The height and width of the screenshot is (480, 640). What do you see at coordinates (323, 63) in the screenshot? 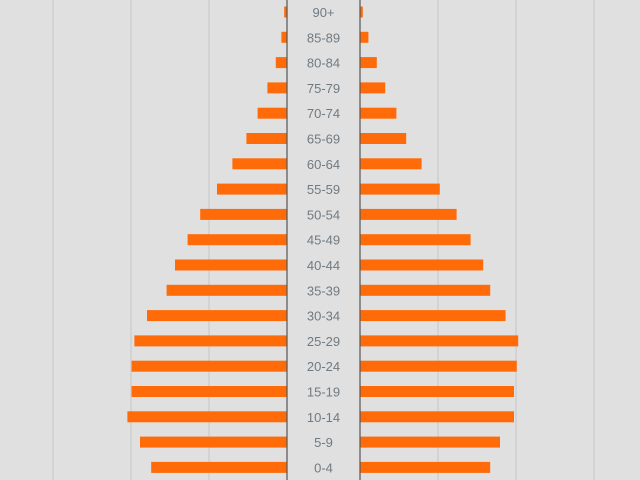
I see `age-label: 80-84` at bounding box center [323, 63].